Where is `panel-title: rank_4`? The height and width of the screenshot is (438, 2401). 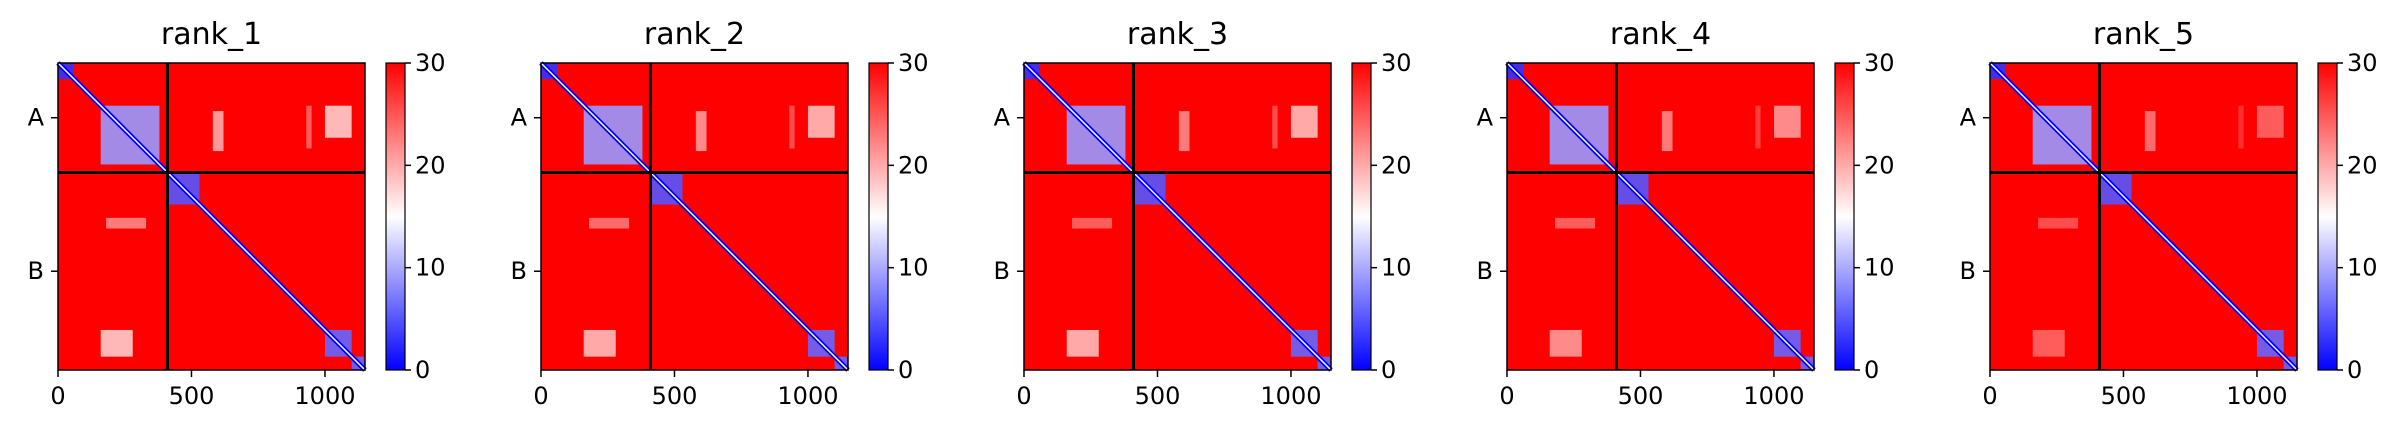 panel-title: rank_4 is located at coordinates (1660, 34).